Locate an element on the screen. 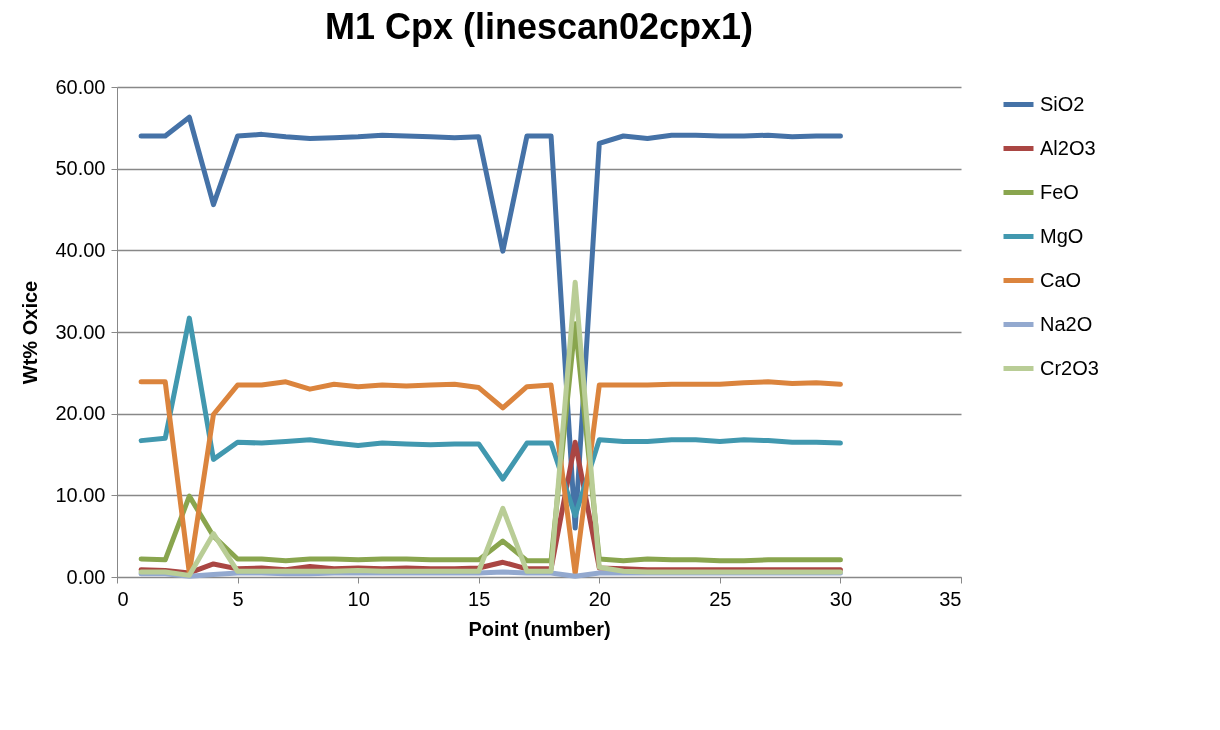 The height and width of the screenshot is (730, 1220). y-axis-title: Wt% Oxice is located at coordinates (30, 332).